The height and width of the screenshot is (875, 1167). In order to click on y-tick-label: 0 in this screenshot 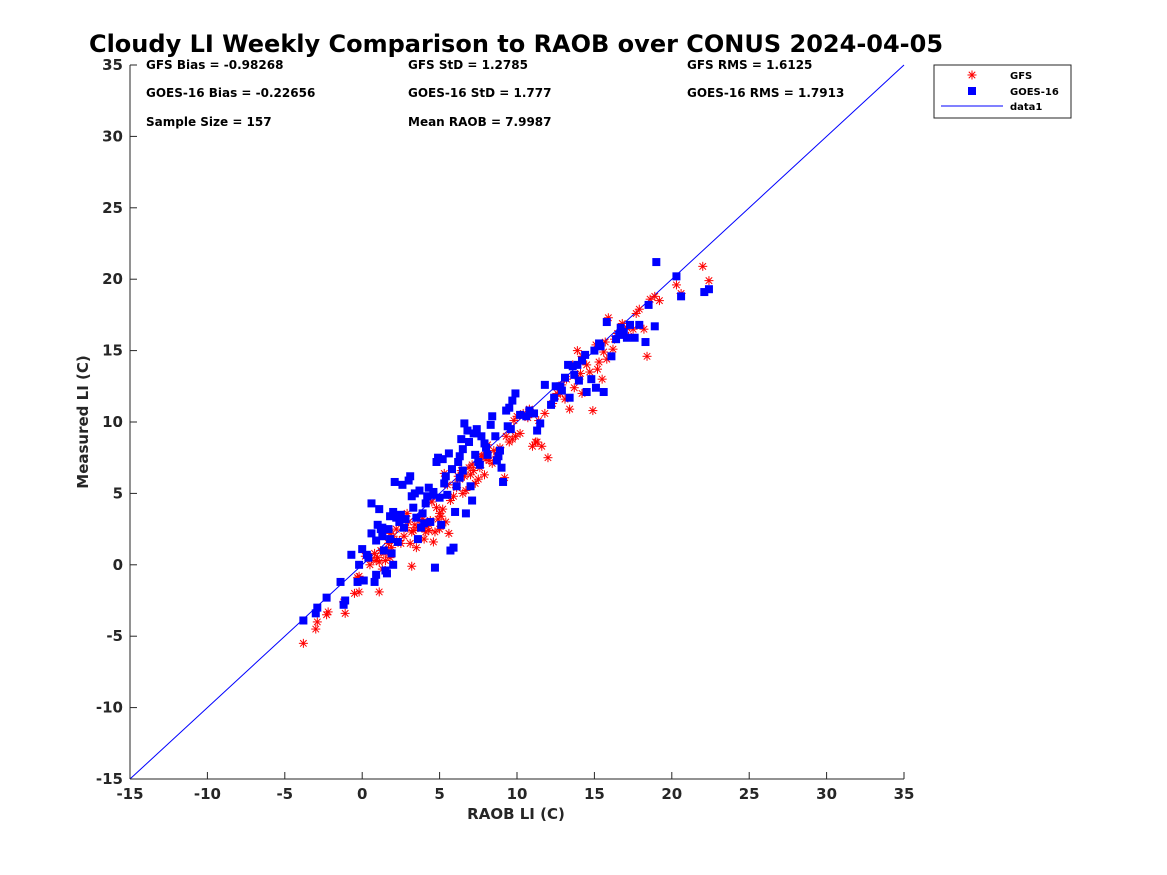, I will do `click(118, 565)`.